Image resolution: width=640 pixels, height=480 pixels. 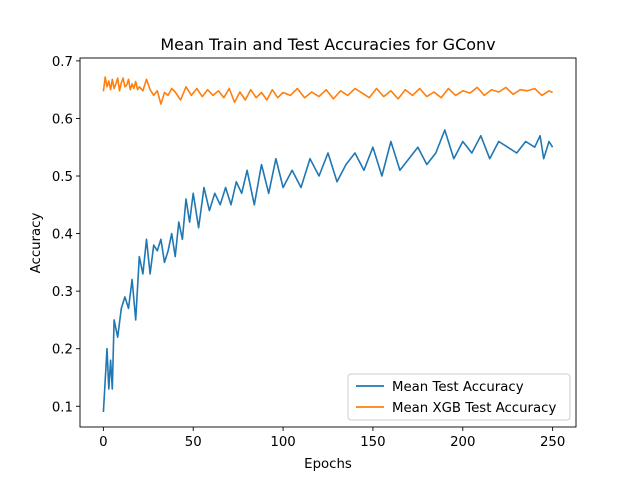 What do you see at coordinates (62, 119) in the screenshot?
I see `y-tick-label: 0.6` at bounding box center [62, 119].